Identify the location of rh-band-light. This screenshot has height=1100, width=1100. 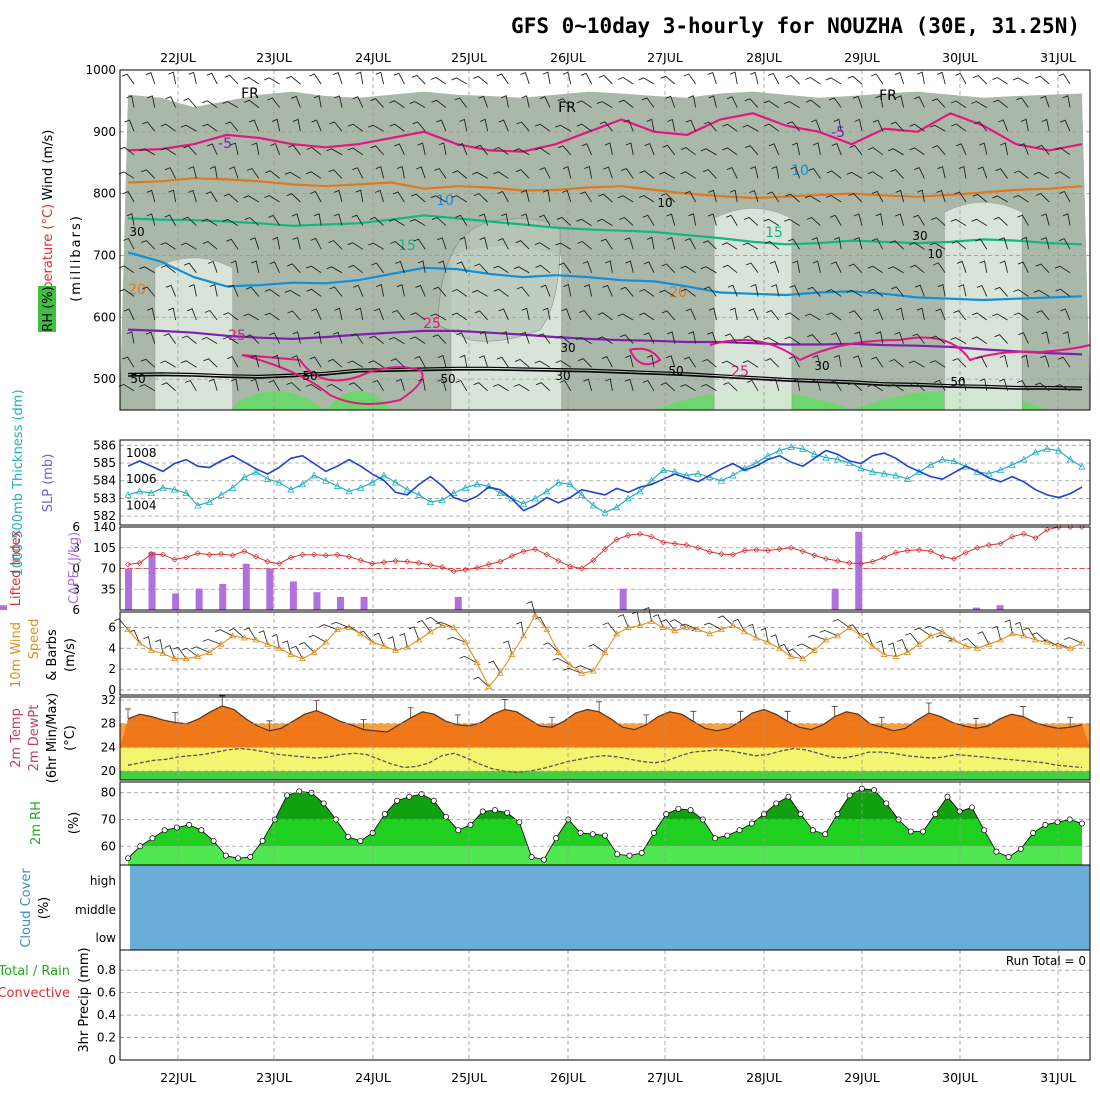
(605, 855).